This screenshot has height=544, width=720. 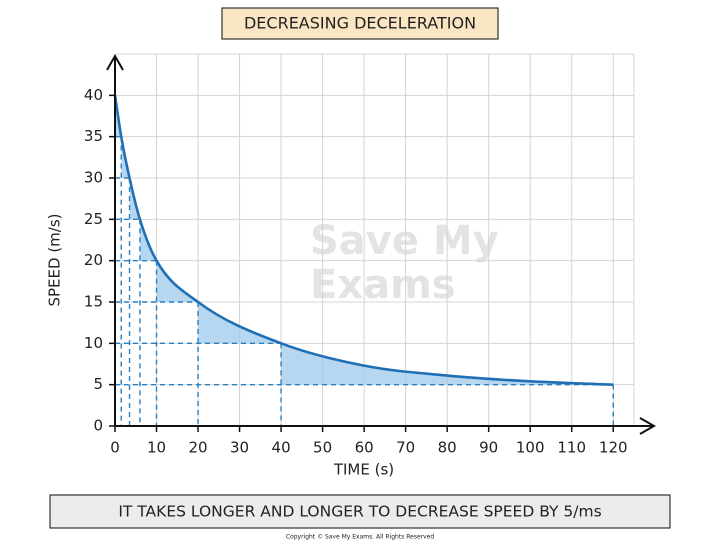 I want to click on y-tick-label: 15, so click(x=93, y=302).